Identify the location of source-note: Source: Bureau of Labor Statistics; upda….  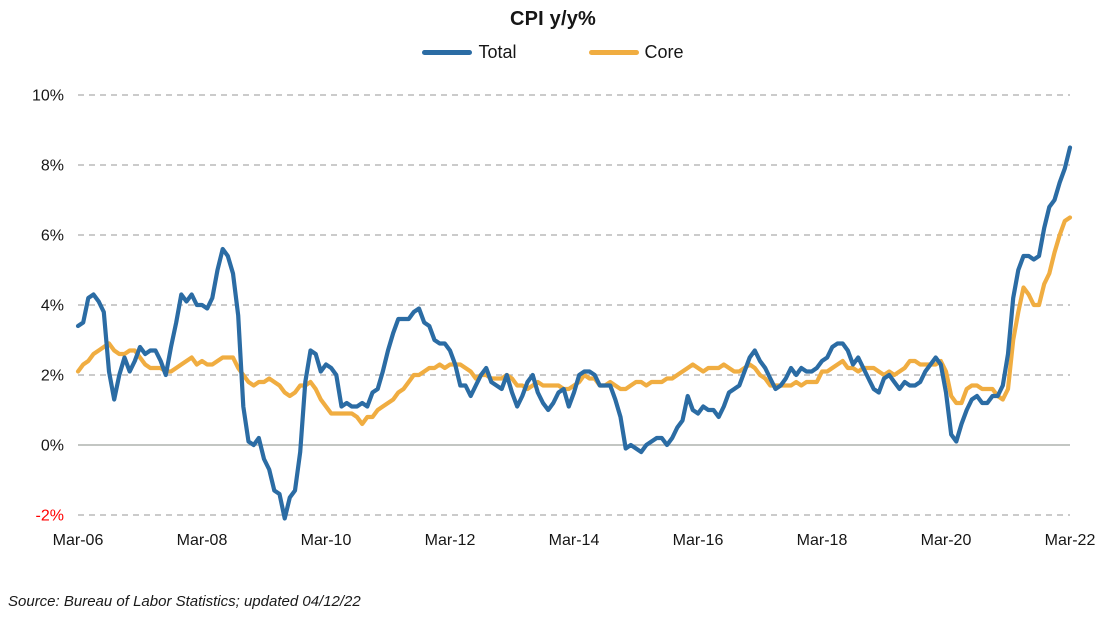
(184, 601).